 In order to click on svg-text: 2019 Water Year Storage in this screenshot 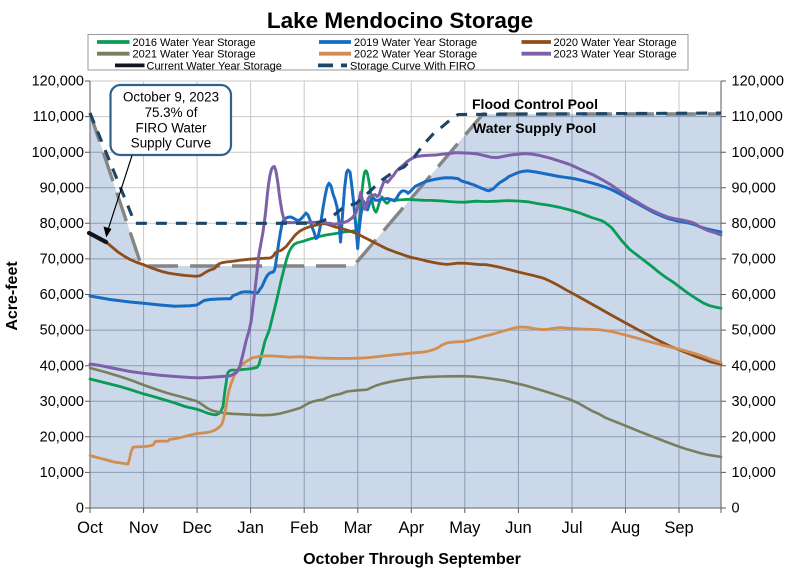, I will do `click(415, 43)`.